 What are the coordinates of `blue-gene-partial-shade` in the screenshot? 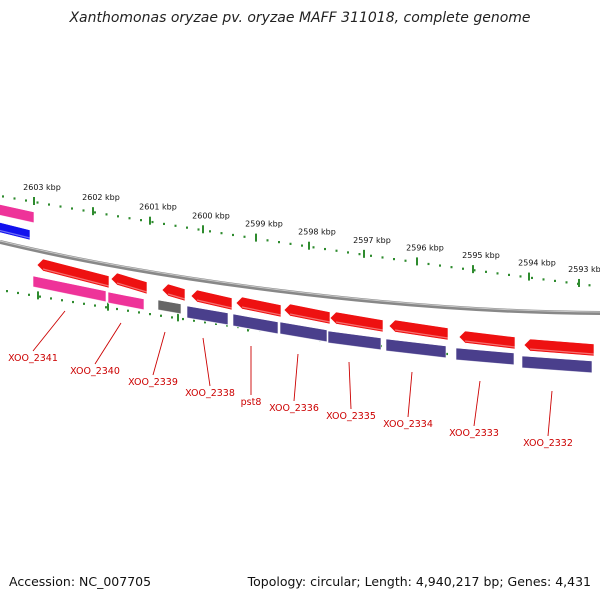 It's located at (15, 234).